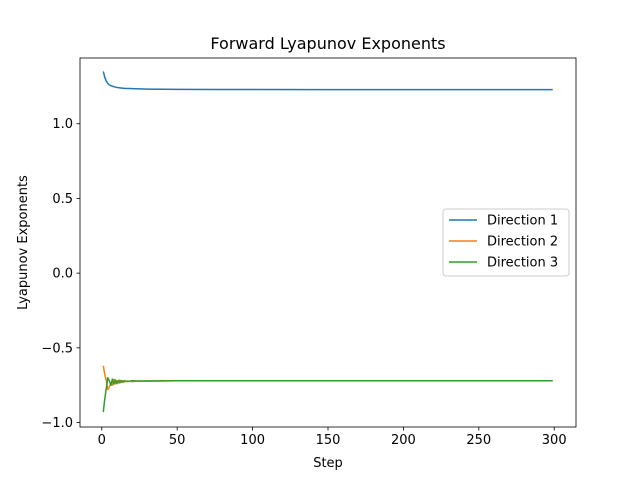  What do you see at coordinates (102, 440) in the screenshot?
I see `x-tick-label: 0` at bounding box center [102, 440].